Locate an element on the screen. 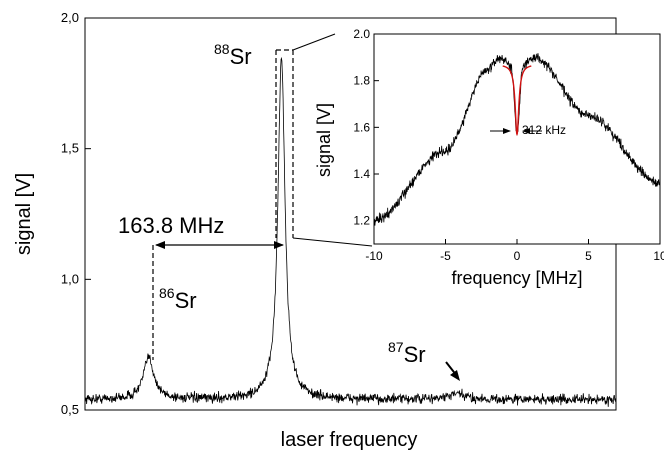  sr88-label: 88Sr is located at coordinates (233, 55).